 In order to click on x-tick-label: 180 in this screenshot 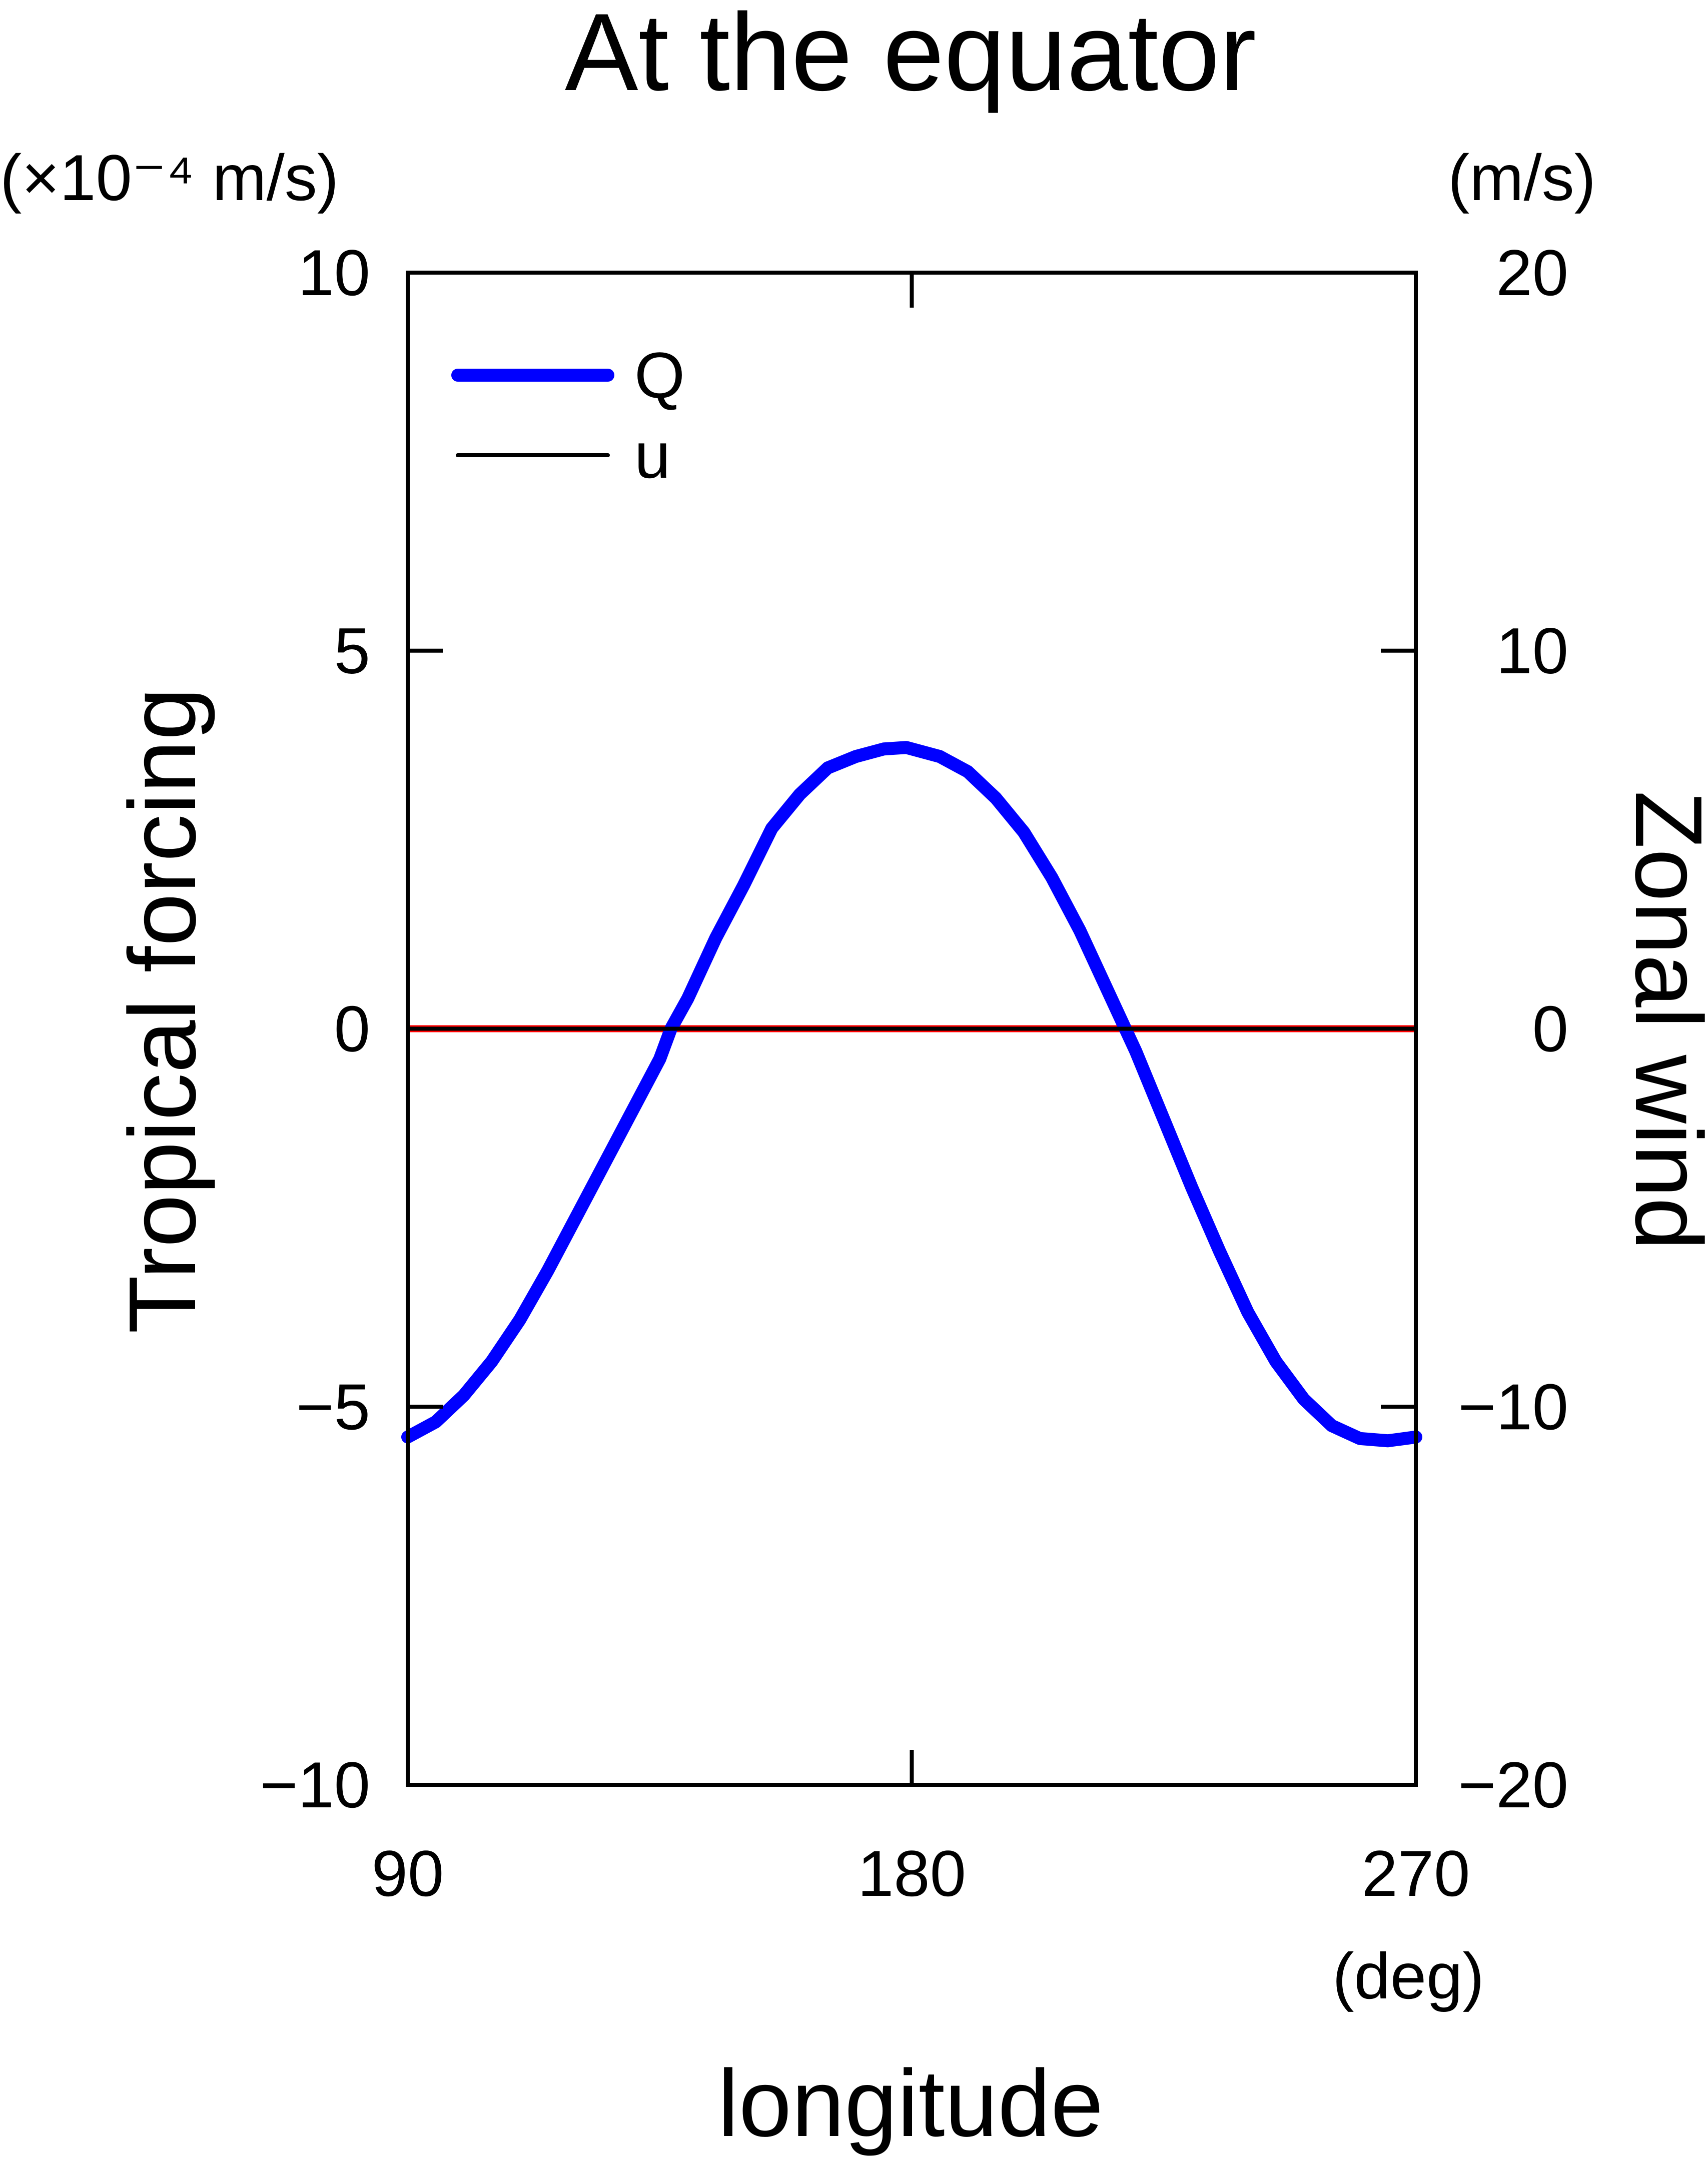, I will do `click(912, 1874)`.